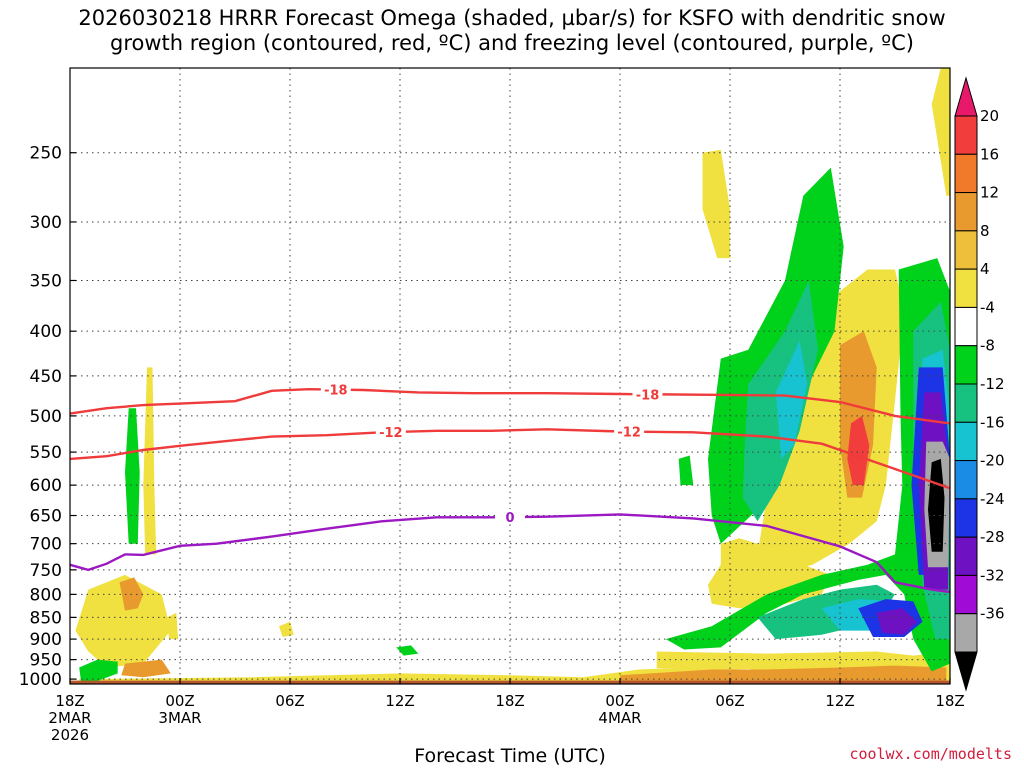 Image resolution: width=1024 pixels, height=768 pixels. I want to click on colorbar-label-5: -4, so click(987, 307).